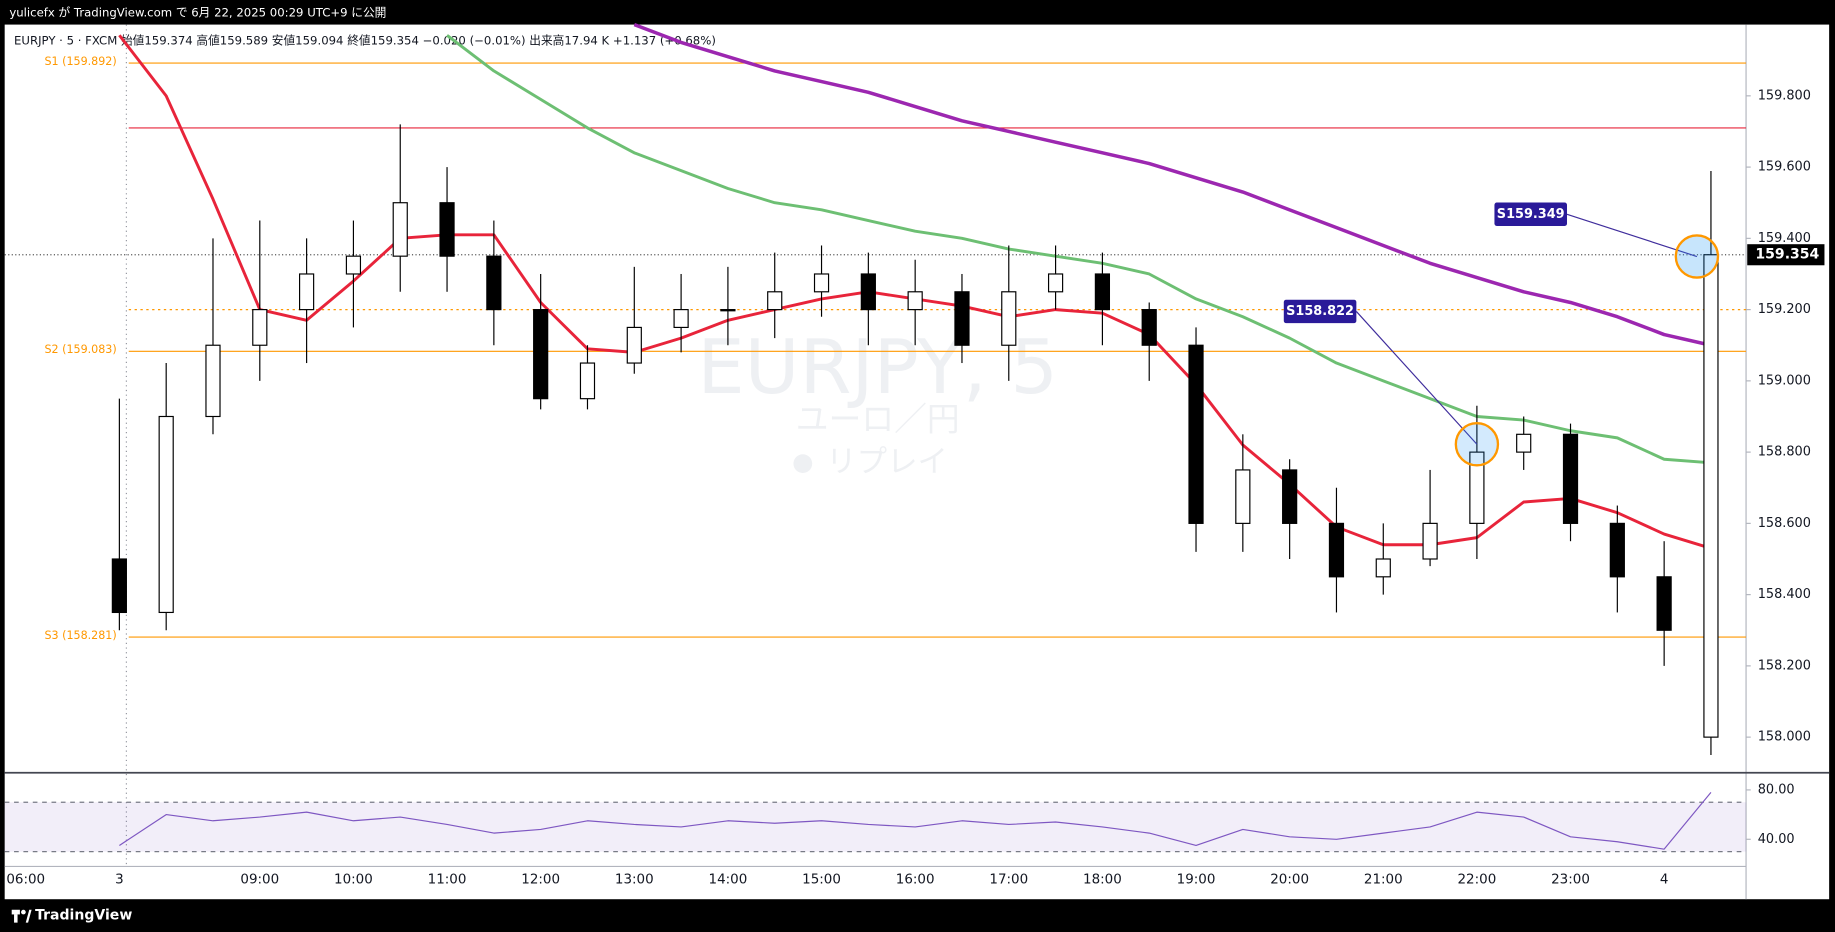 The width and height of the screenshot is (1835, 932). I want to click on x-tick-label: 12:00, so click(540, 879).